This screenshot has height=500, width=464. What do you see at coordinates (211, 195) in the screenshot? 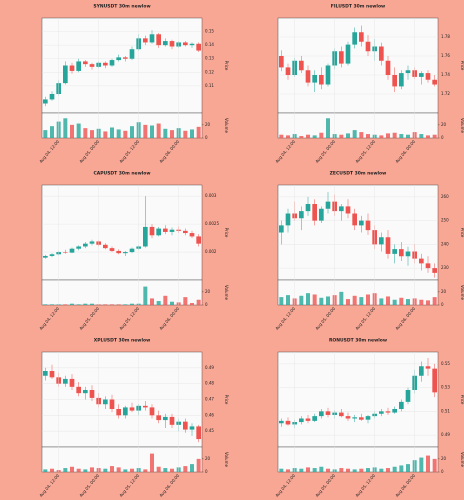
I see `y-tick-label: 0.003` at bounding box center [211, 195].